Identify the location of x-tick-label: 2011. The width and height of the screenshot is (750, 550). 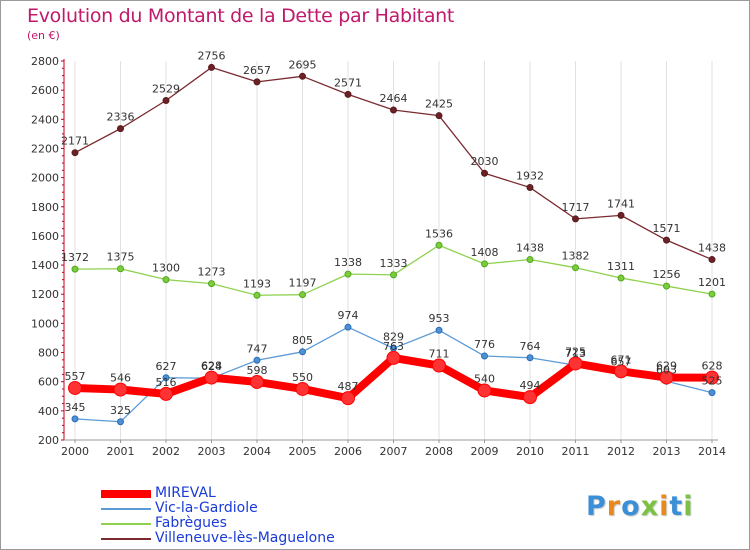
(576, 451).